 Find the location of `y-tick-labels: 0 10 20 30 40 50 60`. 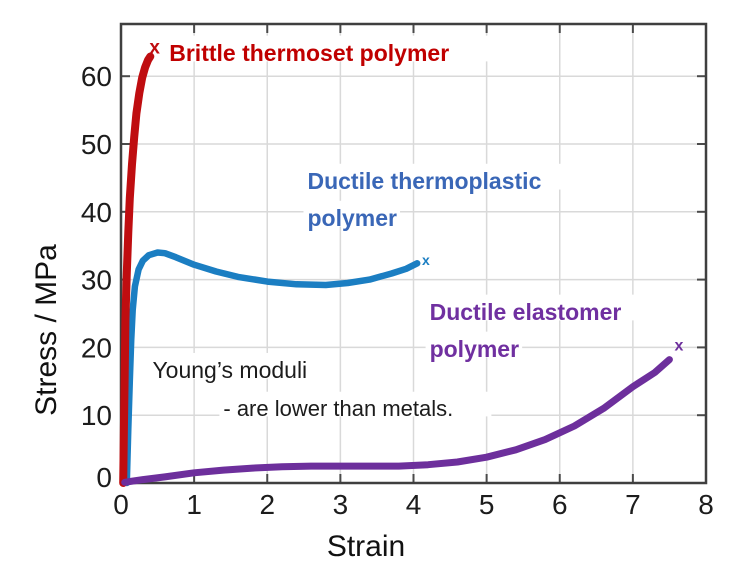

y-tick-labels: 0 10 20 30 40 50 60 is located at coordinates (96, 277).